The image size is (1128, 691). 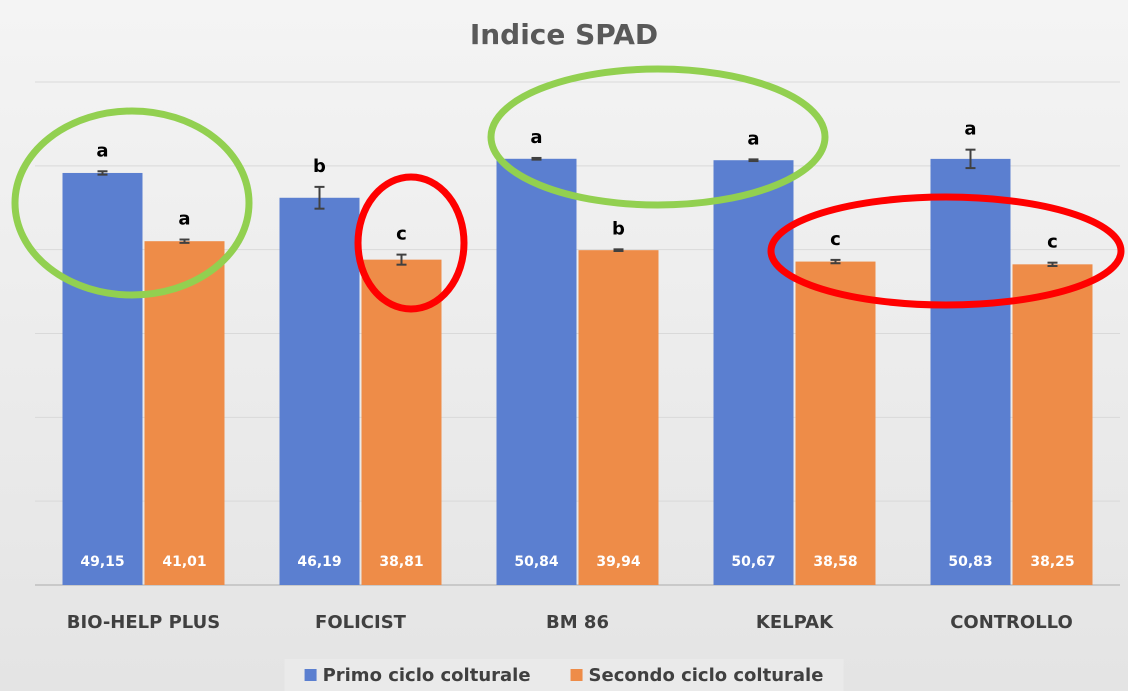 I want to click on data-label: 38,81, so click(x=401, y=562).